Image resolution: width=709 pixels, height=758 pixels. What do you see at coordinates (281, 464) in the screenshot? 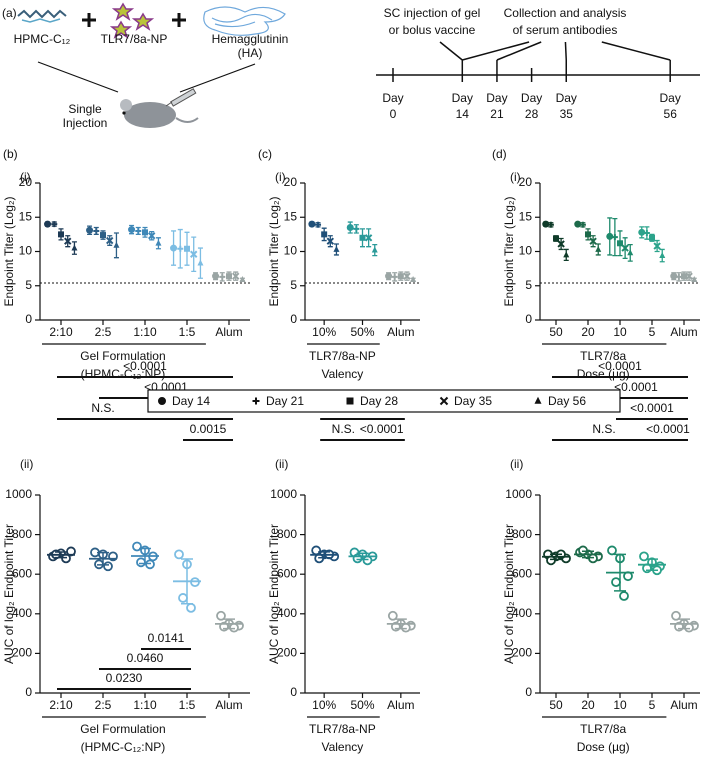
I see `subpanel-label: (ii)` at bounding box center [281, 464].